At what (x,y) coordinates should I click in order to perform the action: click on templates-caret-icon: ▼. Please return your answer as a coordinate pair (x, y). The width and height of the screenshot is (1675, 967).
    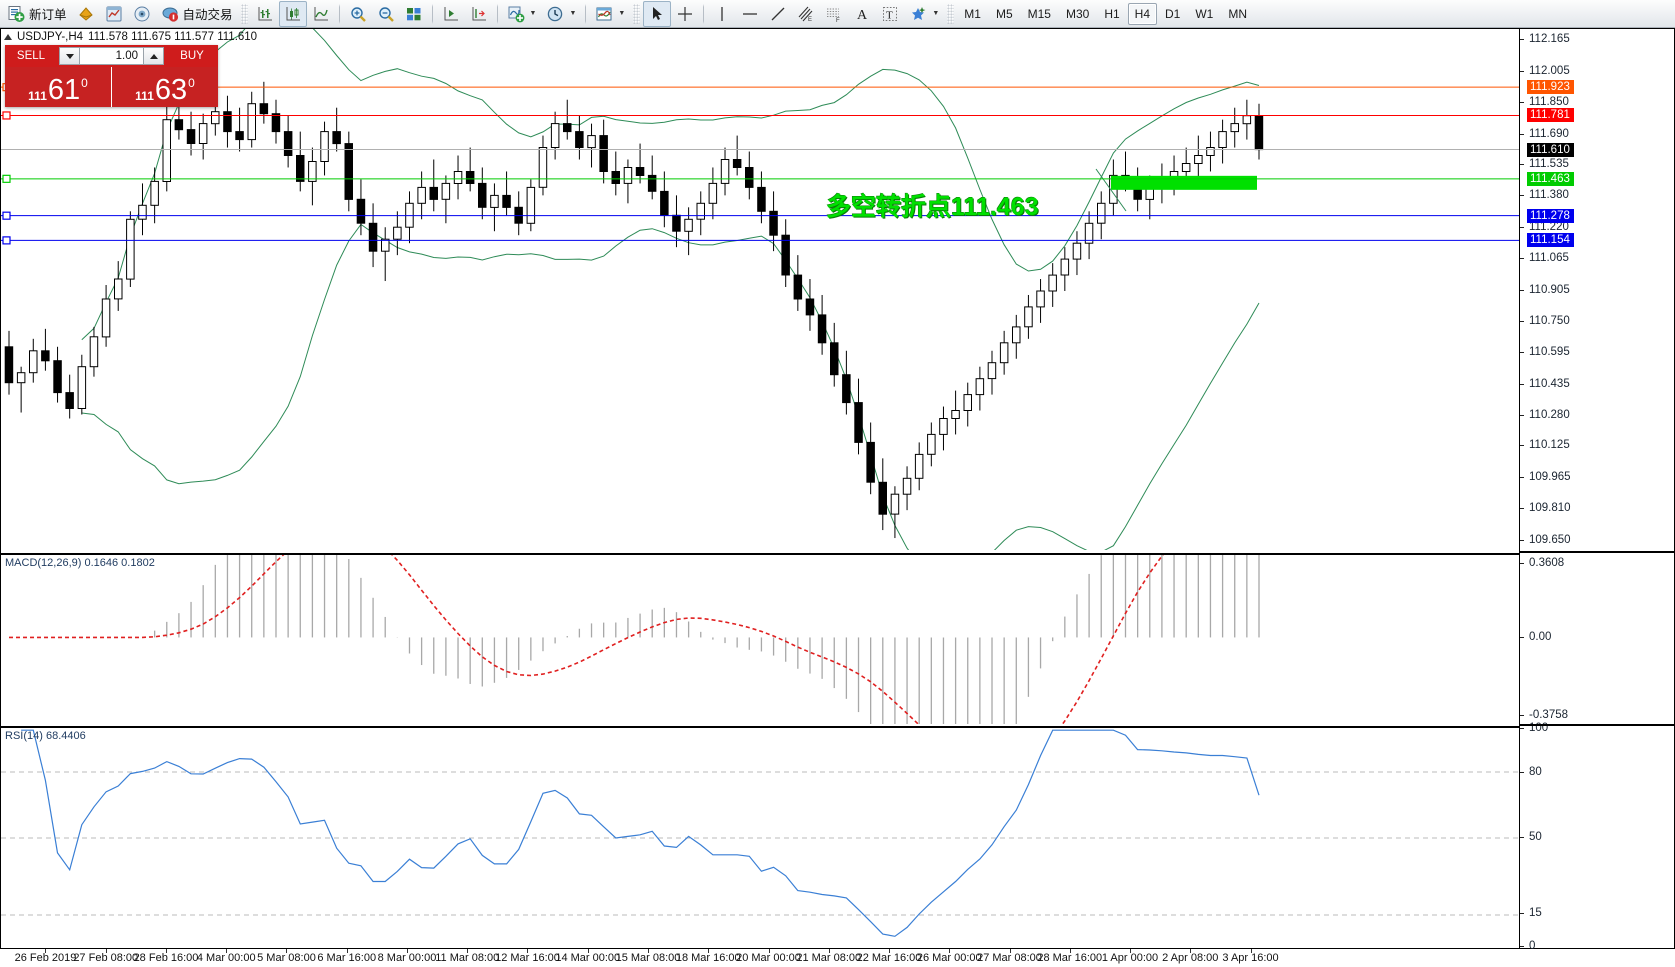
    Looking at the image, I should click on (622, 13).